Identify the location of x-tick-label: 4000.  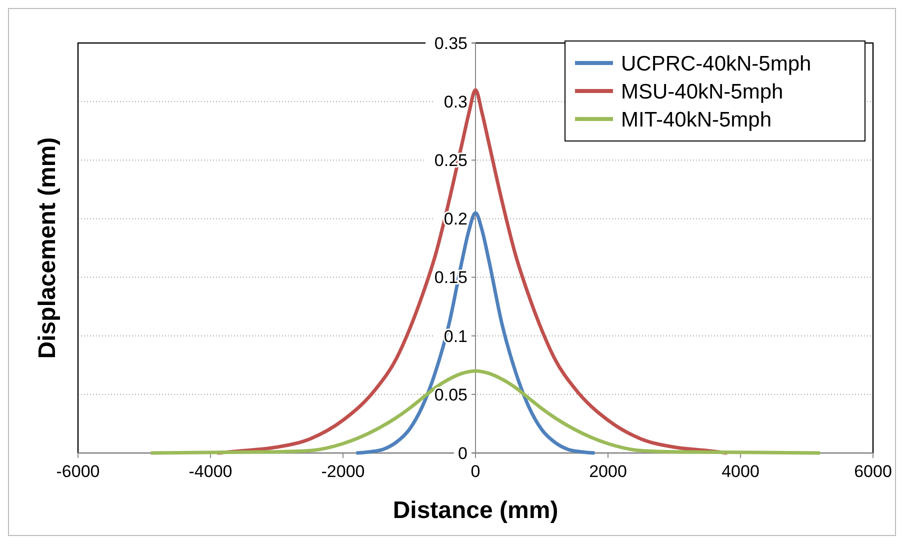
(741, 471).